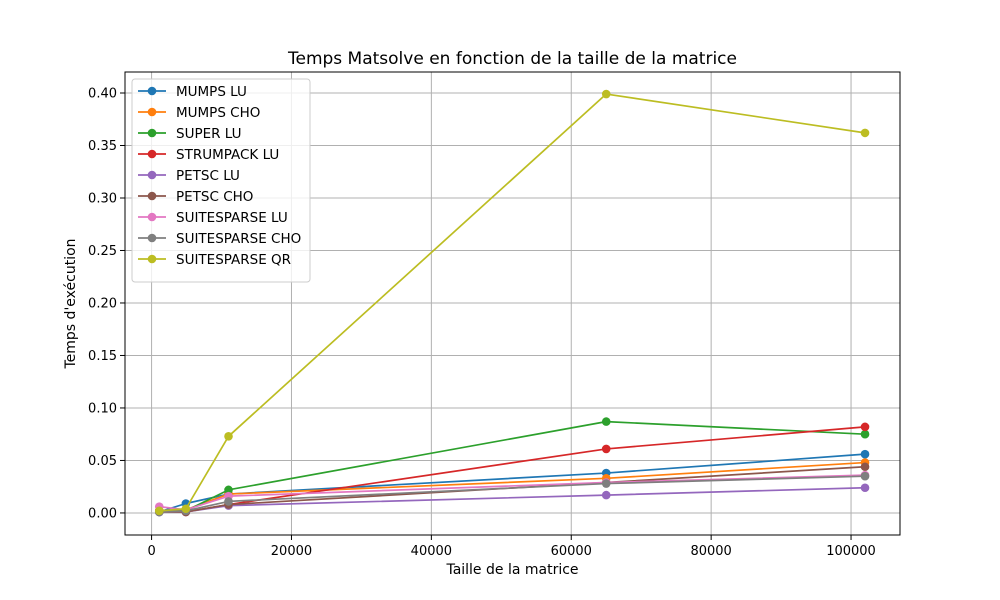 This screenshot has width=1000, height=600. I want to click on x-tick-label: 80000, so click(710, 551).